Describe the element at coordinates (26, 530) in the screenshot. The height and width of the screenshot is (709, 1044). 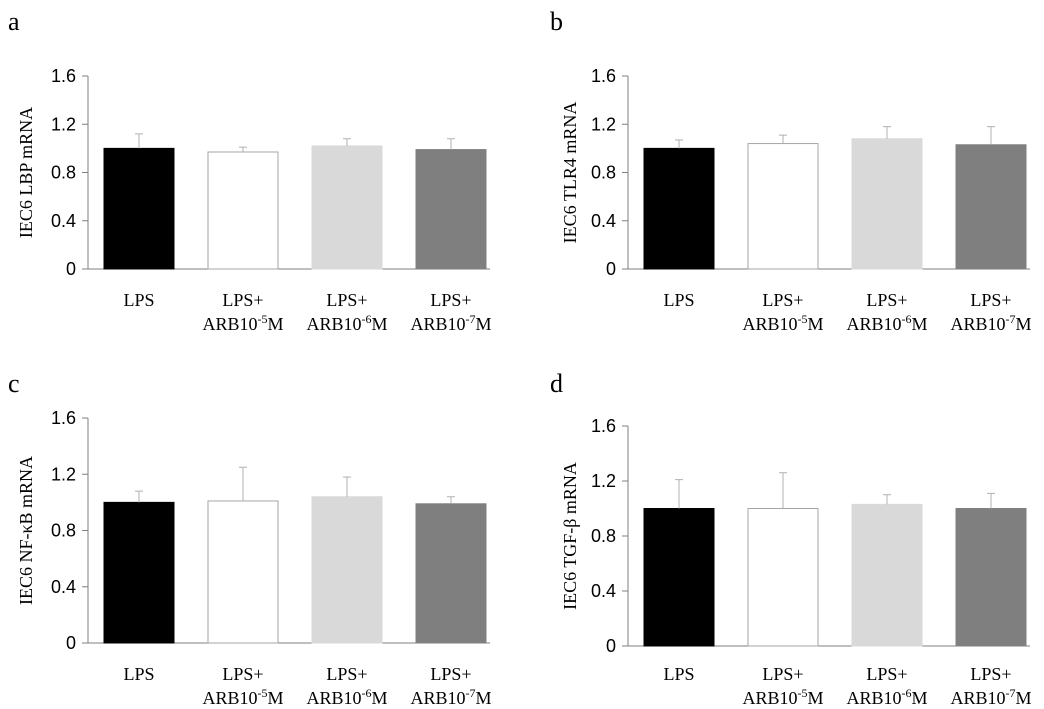
I see `y-axis-label: IEC6 NF-κB mRNA` at that location.